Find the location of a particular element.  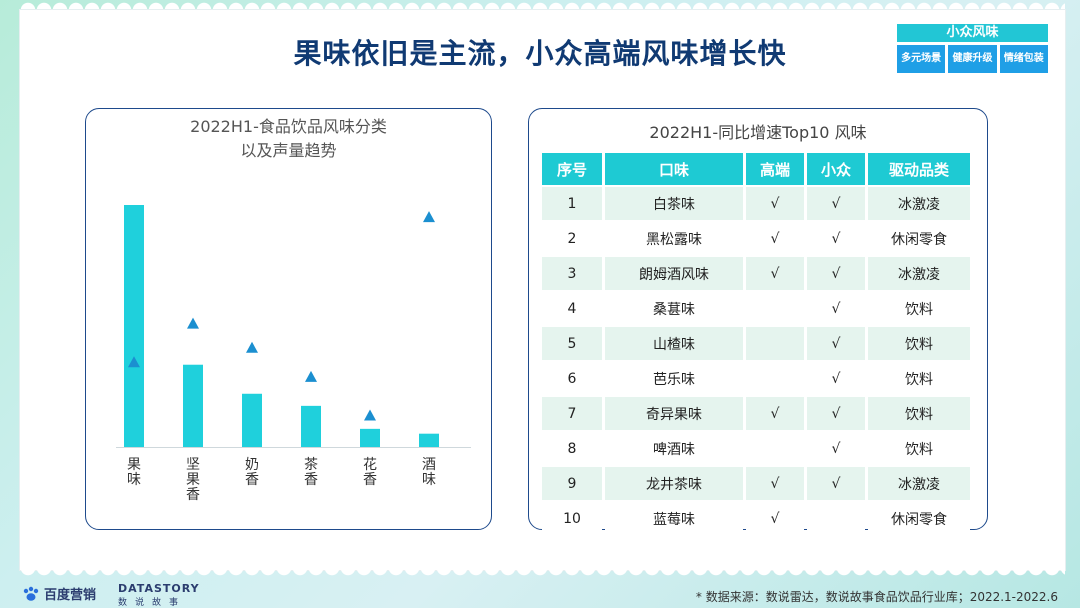

cell-flavor: 芭乐味 is located at coordinates (674, 378).